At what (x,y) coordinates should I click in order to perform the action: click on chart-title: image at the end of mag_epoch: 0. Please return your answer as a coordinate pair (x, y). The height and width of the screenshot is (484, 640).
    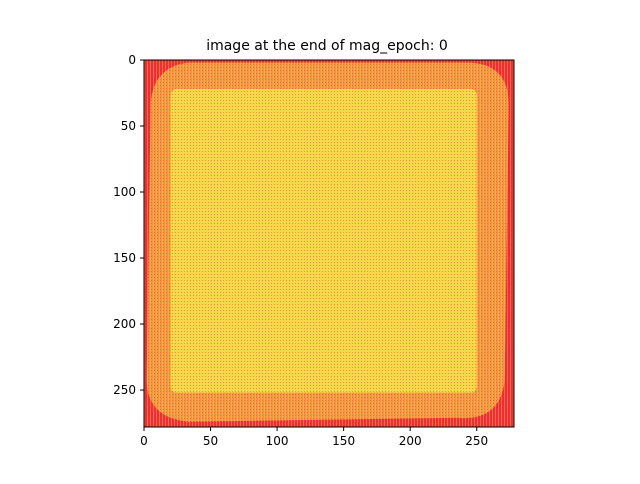
    Looking at the image, I should click on (327, 46).